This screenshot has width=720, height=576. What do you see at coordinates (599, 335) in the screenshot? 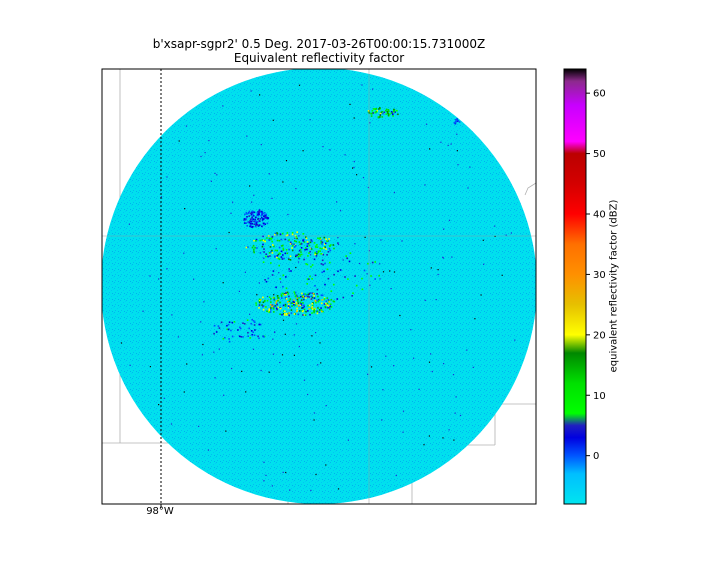
I see `colorbar-tick-label: 20` at bounding box center [599, 335].